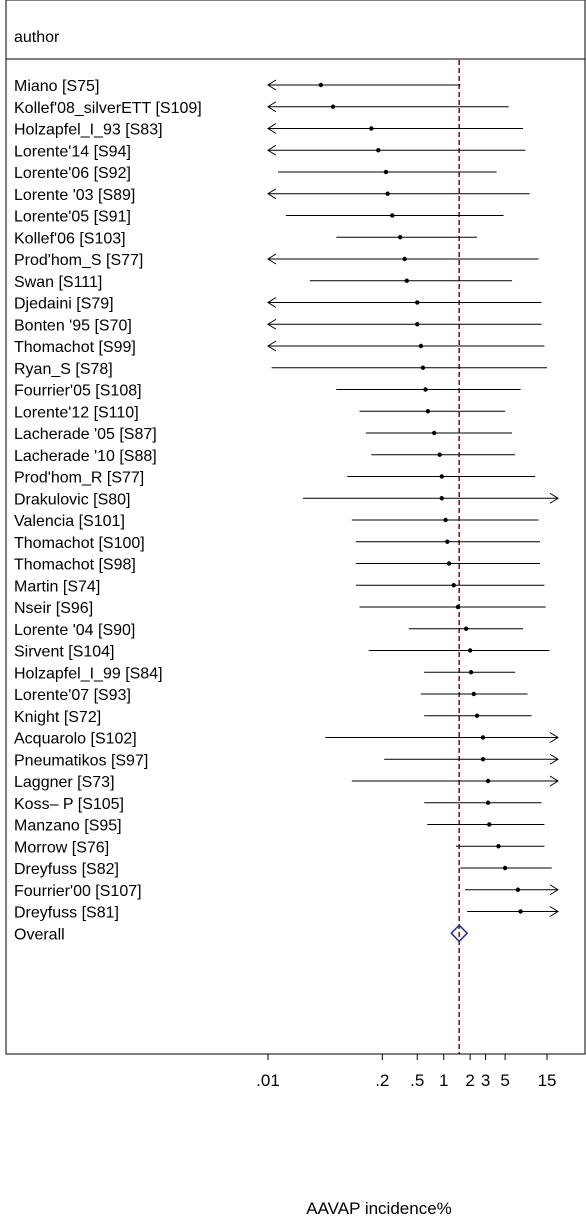  I want to click on study-label: Martin [S74], so click(57, 586).